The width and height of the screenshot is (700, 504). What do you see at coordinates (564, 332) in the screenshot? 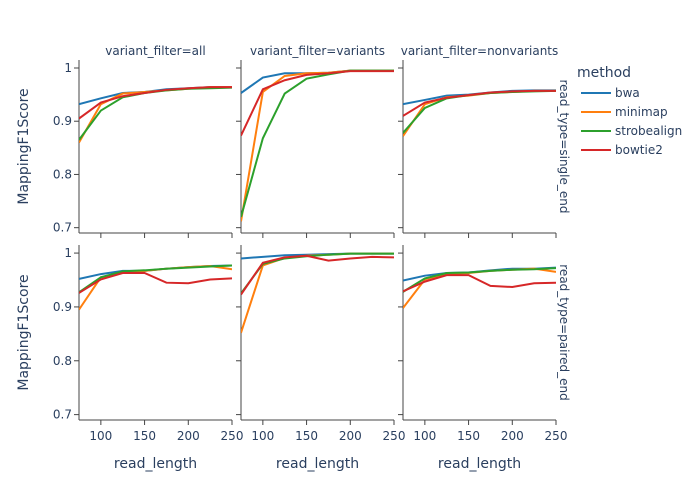
I see `row-facet-title: read_type=paired_end` at bounding box center [564, 332].